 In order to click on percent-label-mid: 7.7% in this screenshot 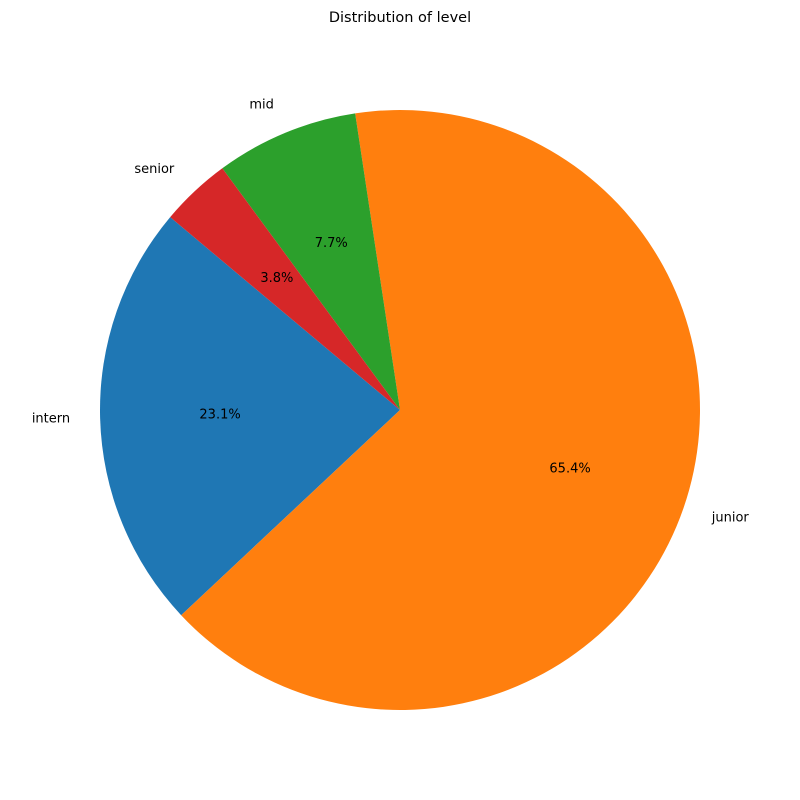, I will do `click(331, 243)`.